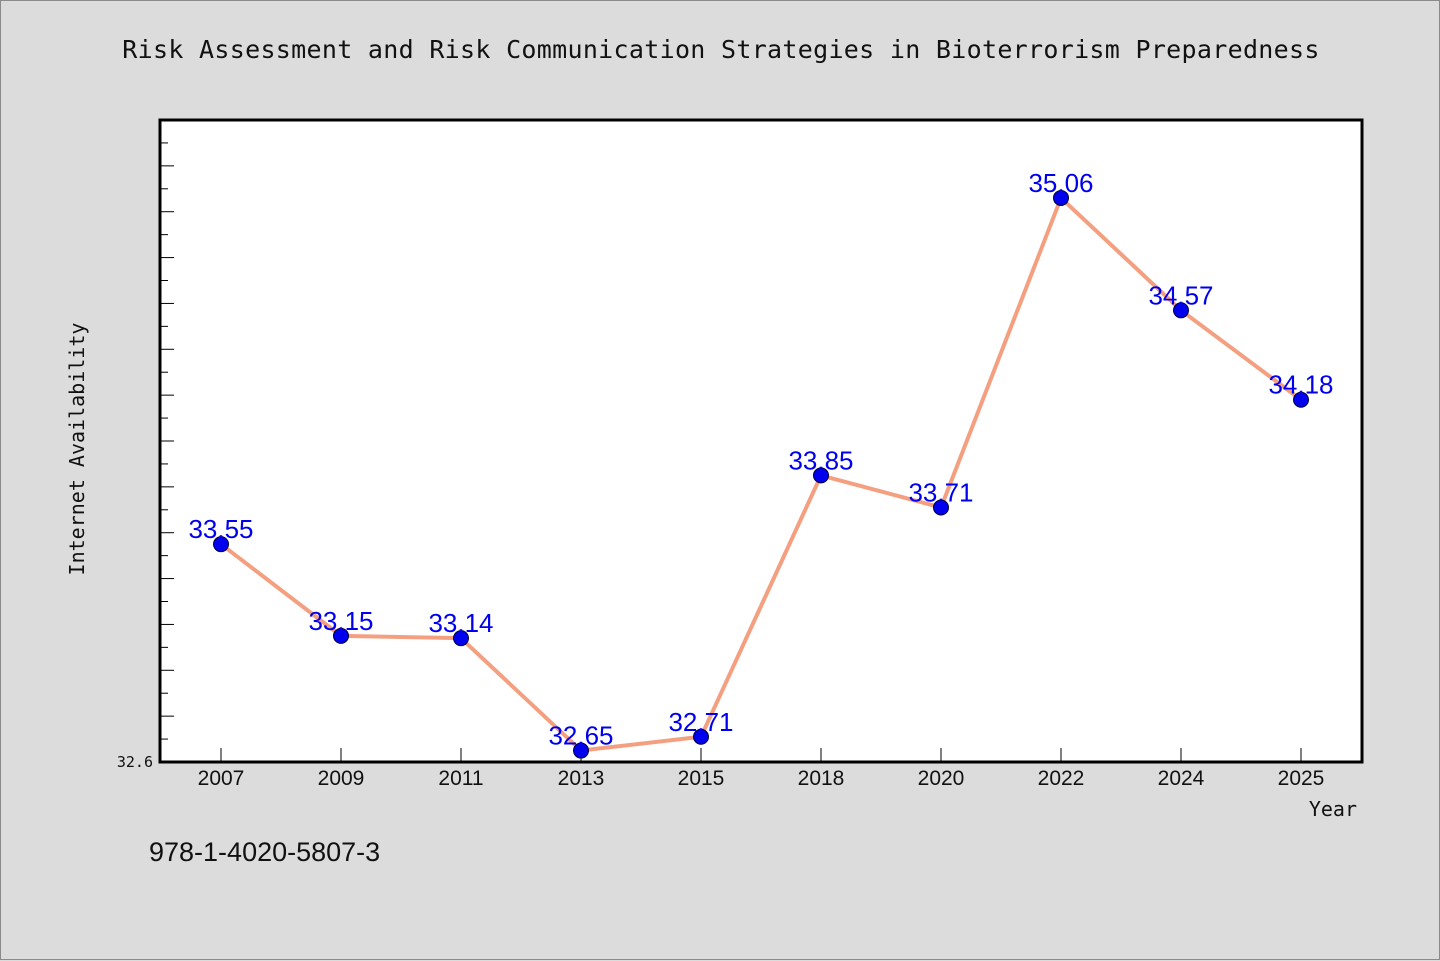  I want to click on data-label: 33.15, so click(340, 621).